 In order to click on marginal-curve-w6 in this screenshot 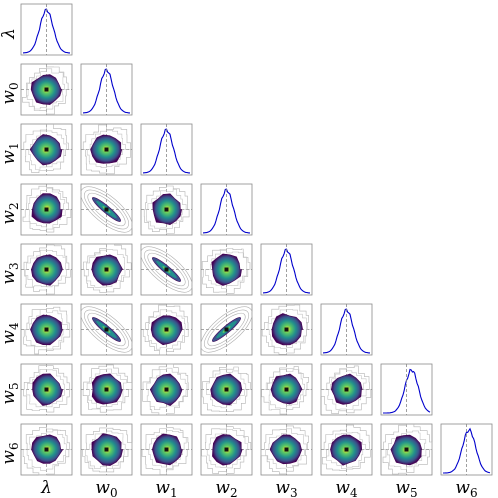, I will do `click(467, 450)`.